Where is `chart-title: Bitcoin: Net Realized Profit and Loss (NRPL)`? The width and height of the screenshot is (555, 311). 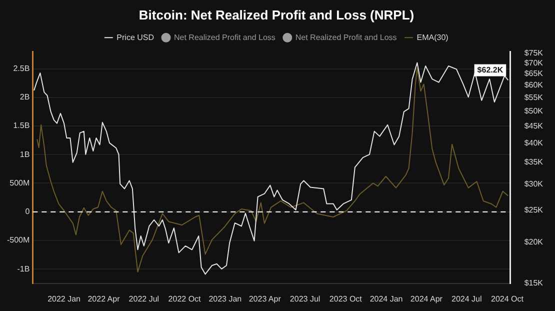
chart-title: Bitcoin: Net Realized Profit and Loss (NRPL) is located at coordinates (276, 14).